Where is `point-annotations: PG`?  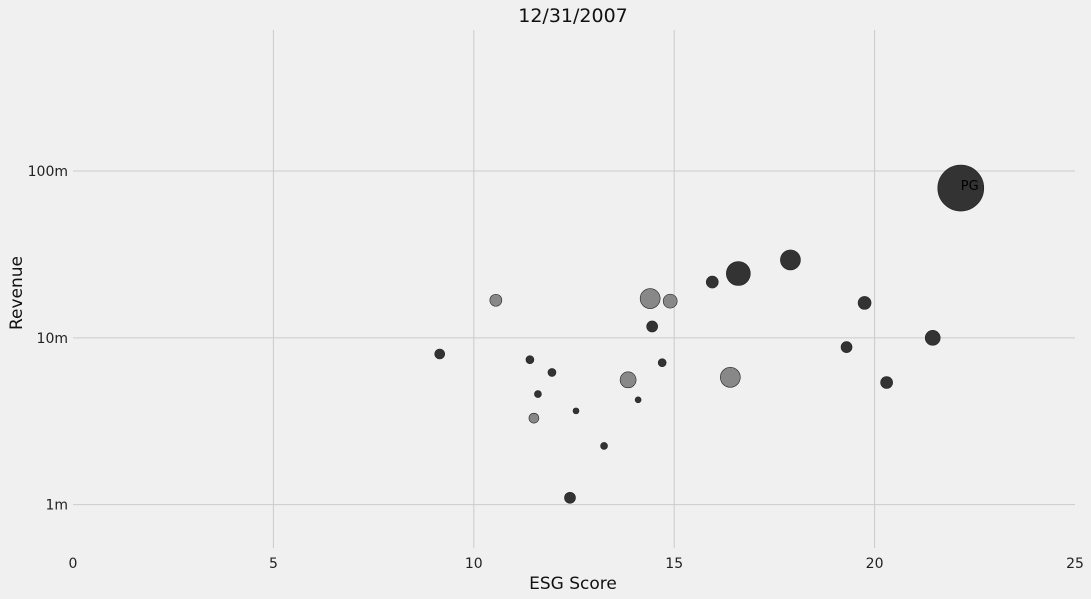
point-annotations: PG is located at coordinates (970, 186).